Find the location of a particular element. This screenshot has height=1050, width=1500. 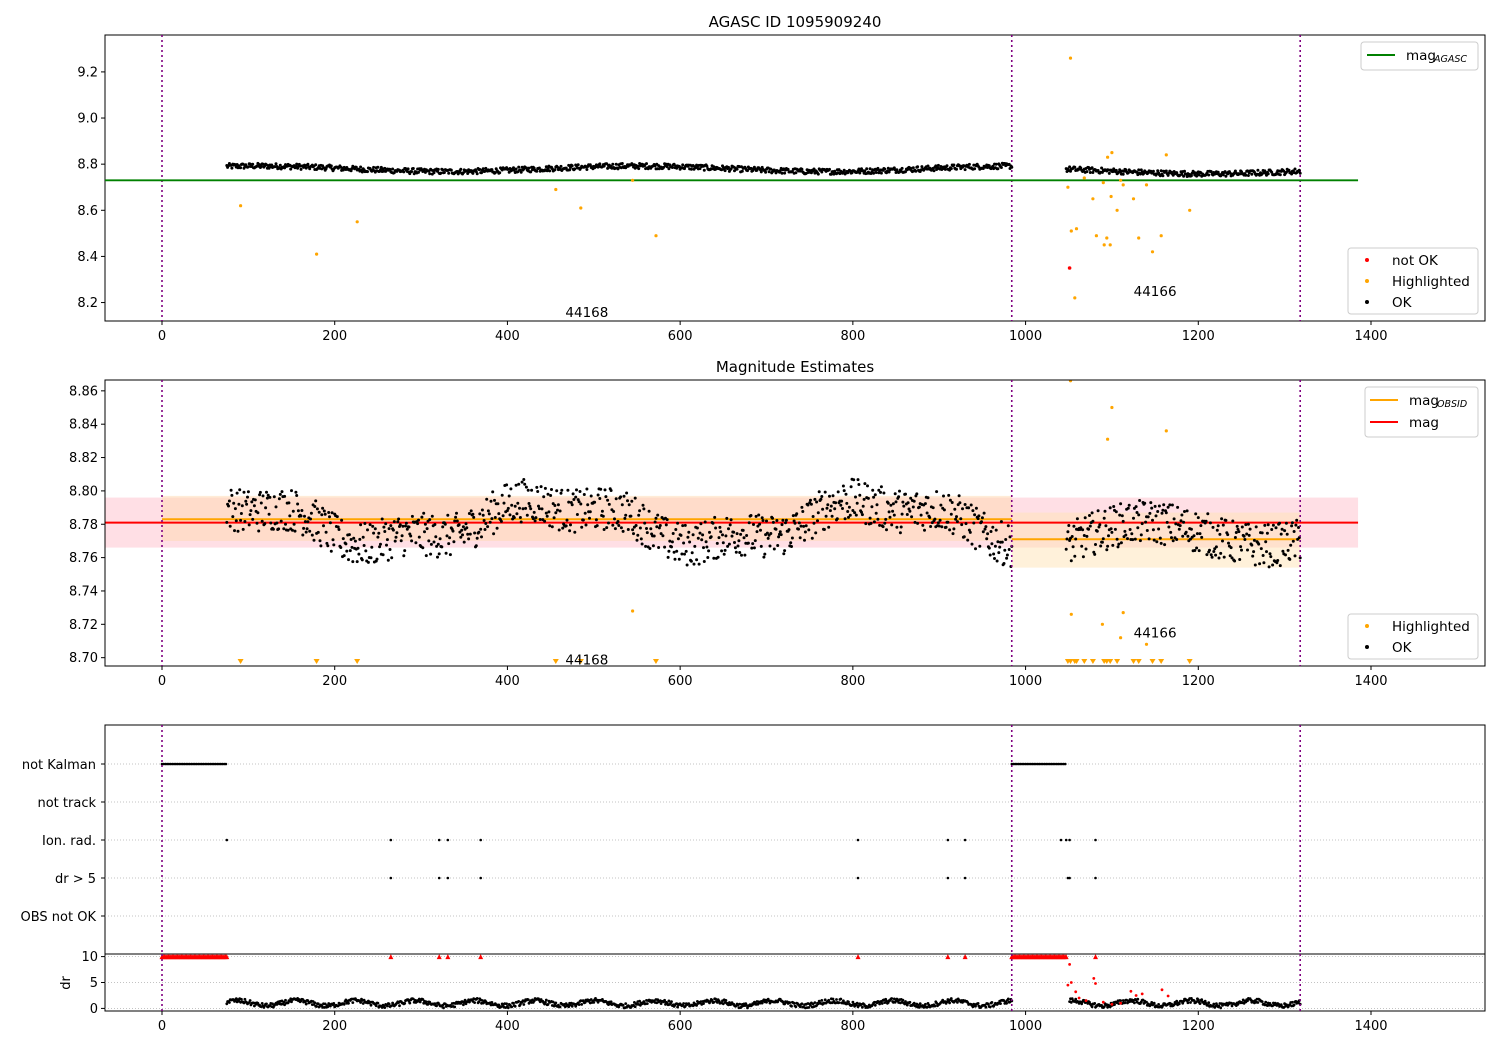

agasc-xtick-label-1200: 1200 is located at coordinates (1198, 336).